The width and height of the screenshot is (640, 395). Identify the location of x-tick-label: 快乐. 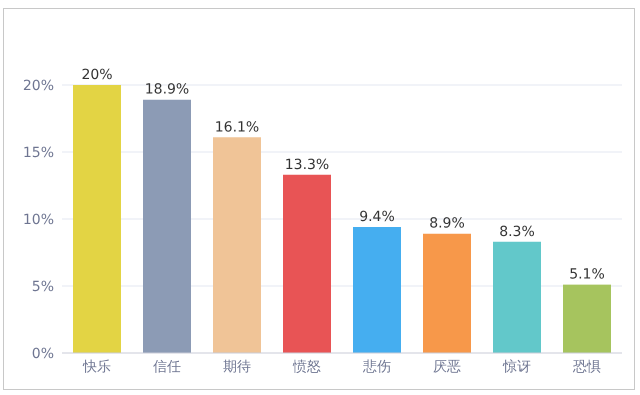
(96, 366).